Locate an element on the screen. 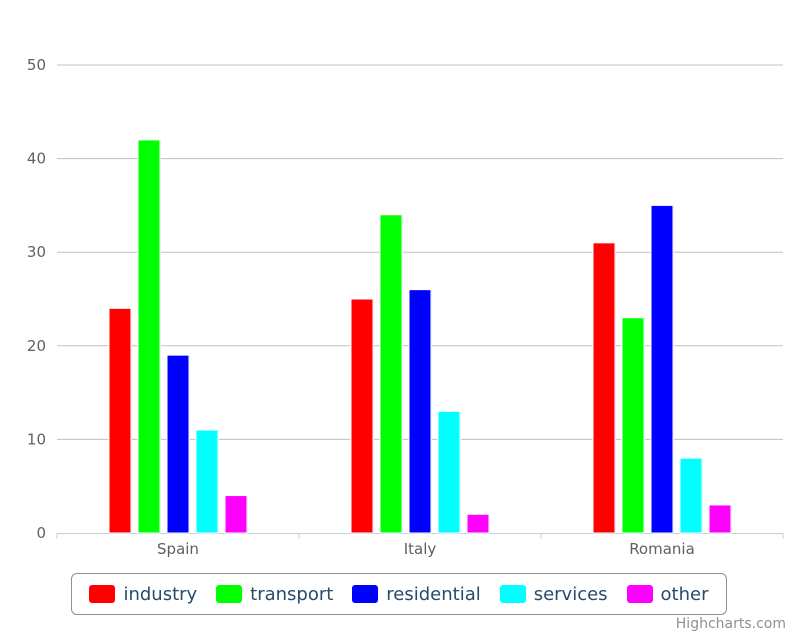 The width and height of the screenshot is (800, 640). credits-link: Highcharts.com is located at coordinates (730, 624).